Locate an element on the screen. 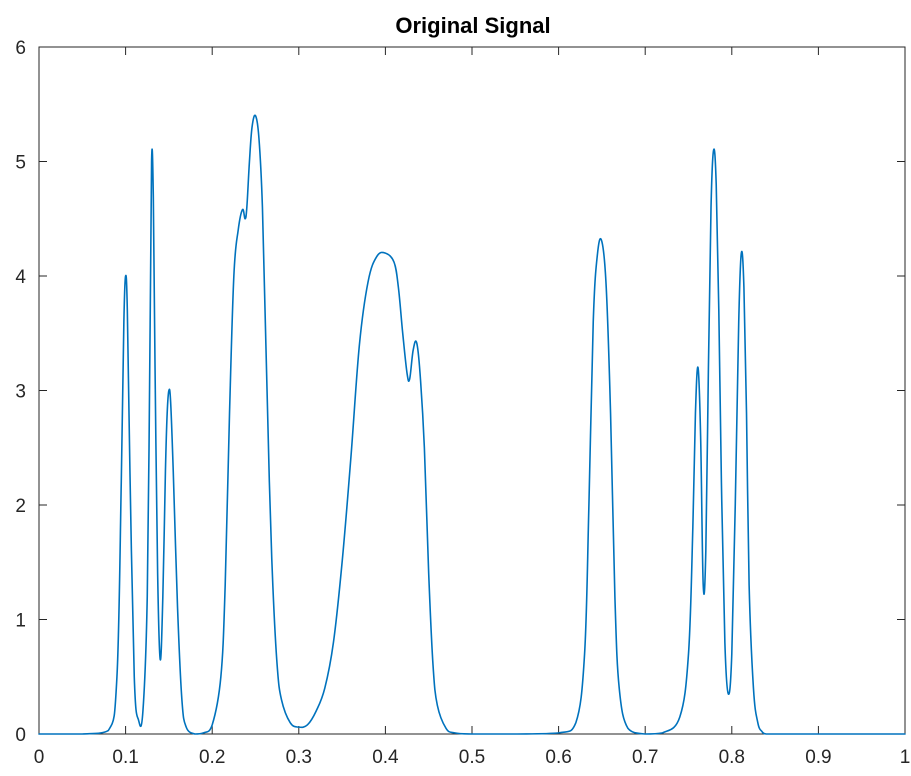  x-tick-label: 0 is located at coordinates (39, 757).